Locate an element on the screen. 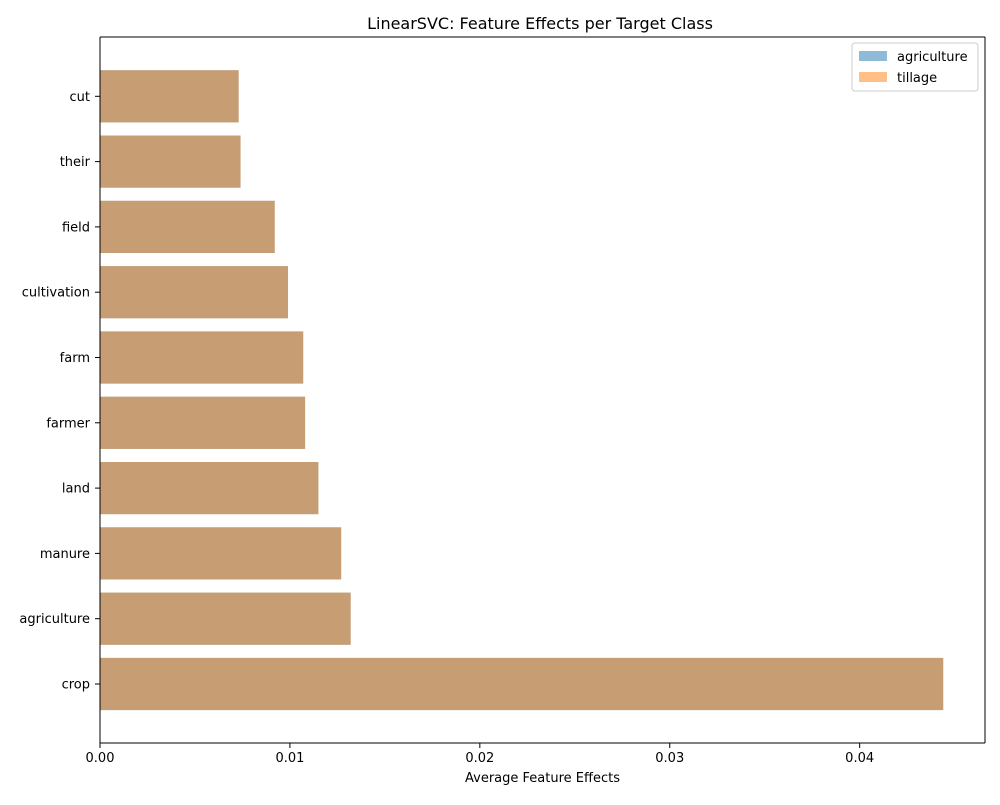 The height and width of the screenshot is (805, 1000). x-tick-label: 0.03 is located at coordinates (669, 758).